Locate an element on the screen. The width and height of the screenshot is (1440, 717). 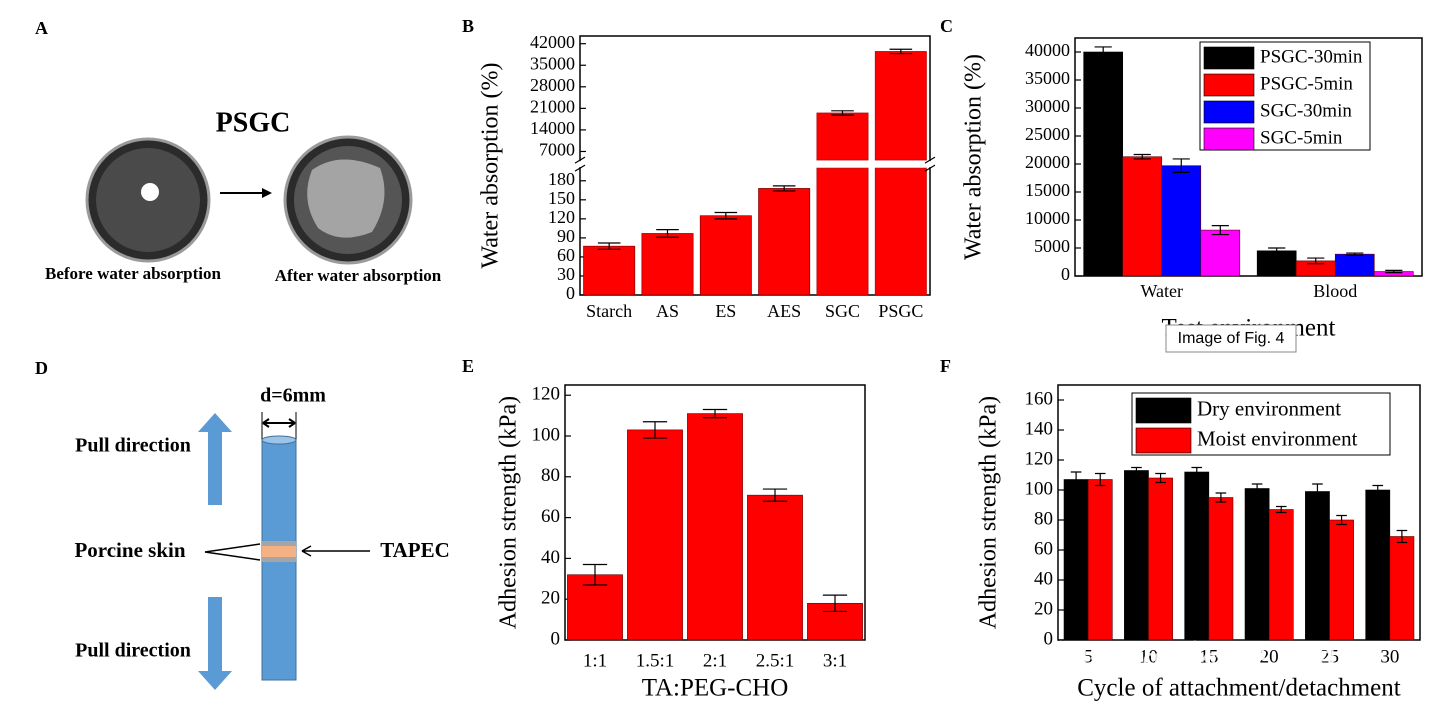
plot-frame is located at coordinates (1239, 512).